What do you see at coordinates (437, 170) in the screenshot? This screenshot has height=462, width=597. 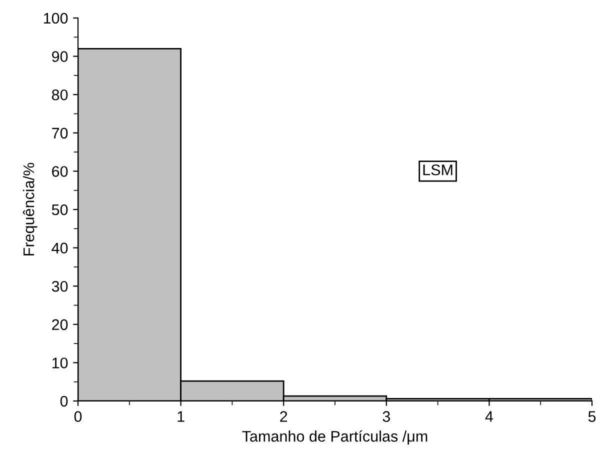 I see `annotation: LSM` at bounding box center [437, 170].